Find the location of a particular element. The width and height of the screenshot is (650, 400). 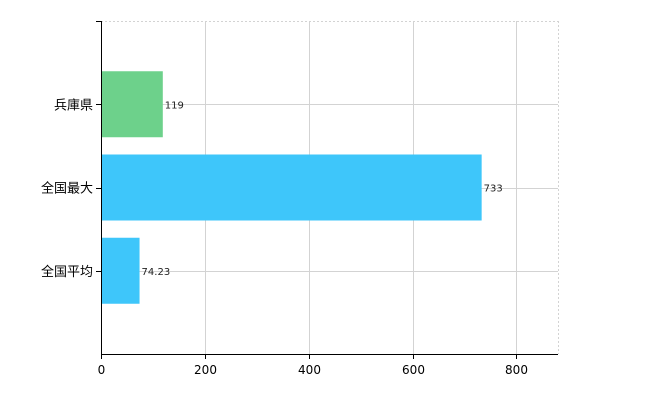

category-label-2: 全国平均 is located at coordinates (67, 272).